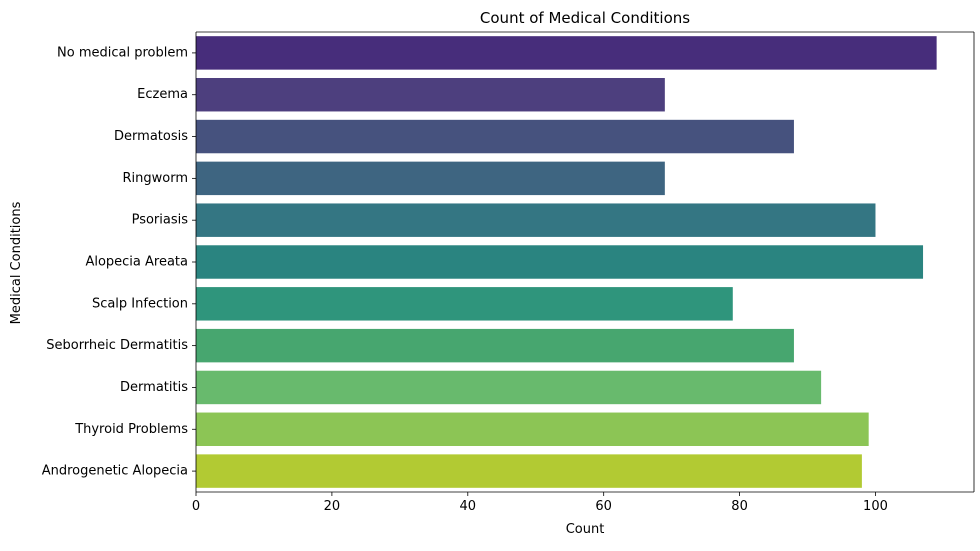 The width and height of the screenshot is (980, 551). I want to click on bar-androgenetic-alopecia, so click(529, 471).